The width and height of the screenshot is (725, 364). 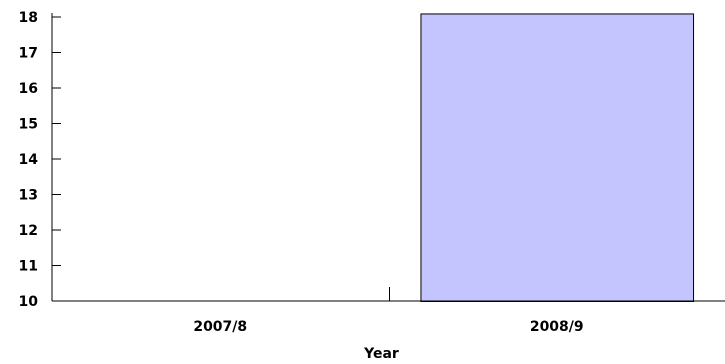 I want to click on x-tick-label: 2007/8, so click(x=220, y=327).